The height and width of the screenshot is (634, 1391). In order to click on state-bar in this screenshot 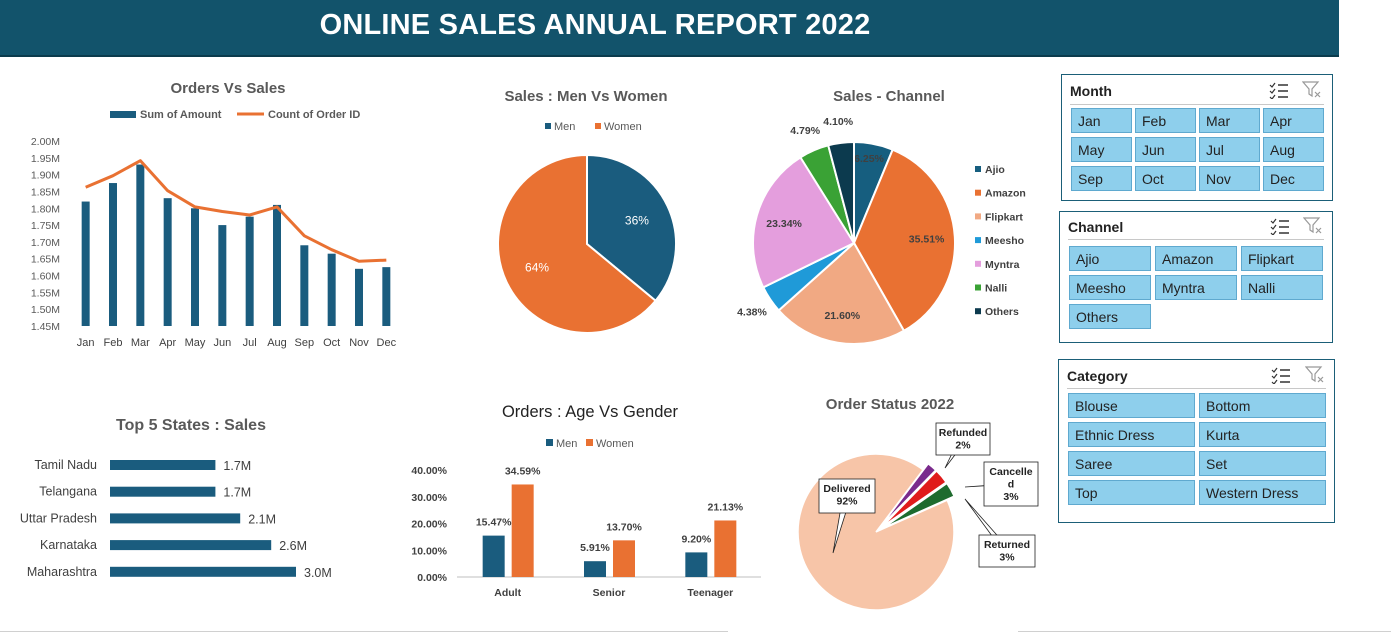, I will do `click(203, 571)`.